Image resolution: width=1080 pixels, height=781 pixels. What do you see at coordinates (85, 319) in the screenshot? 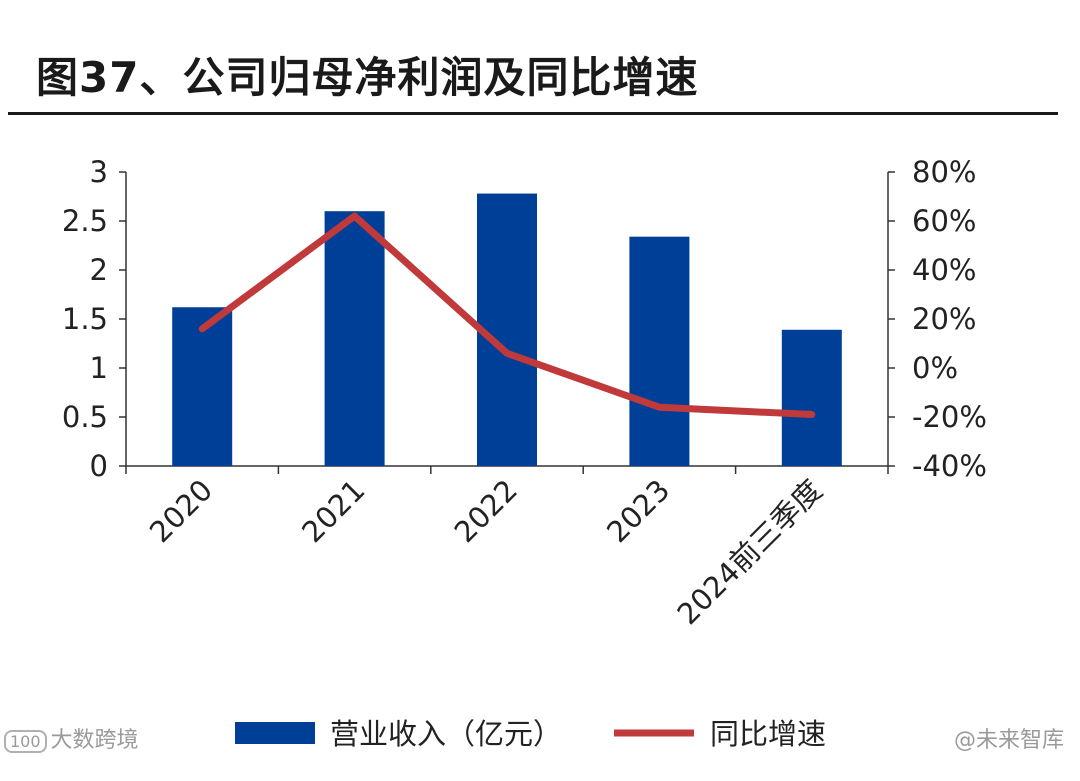
I see `y-left-tick-label: 1.5` at bounding box center [85, 319].